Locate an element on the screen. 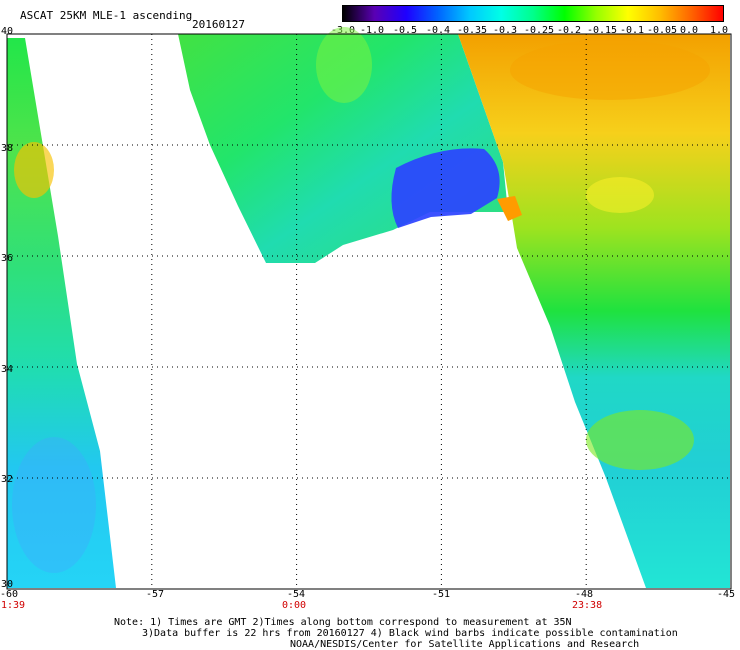 This screenshot has height=650, width=740. lon-label: -60 is located at coordinates (9, 594).